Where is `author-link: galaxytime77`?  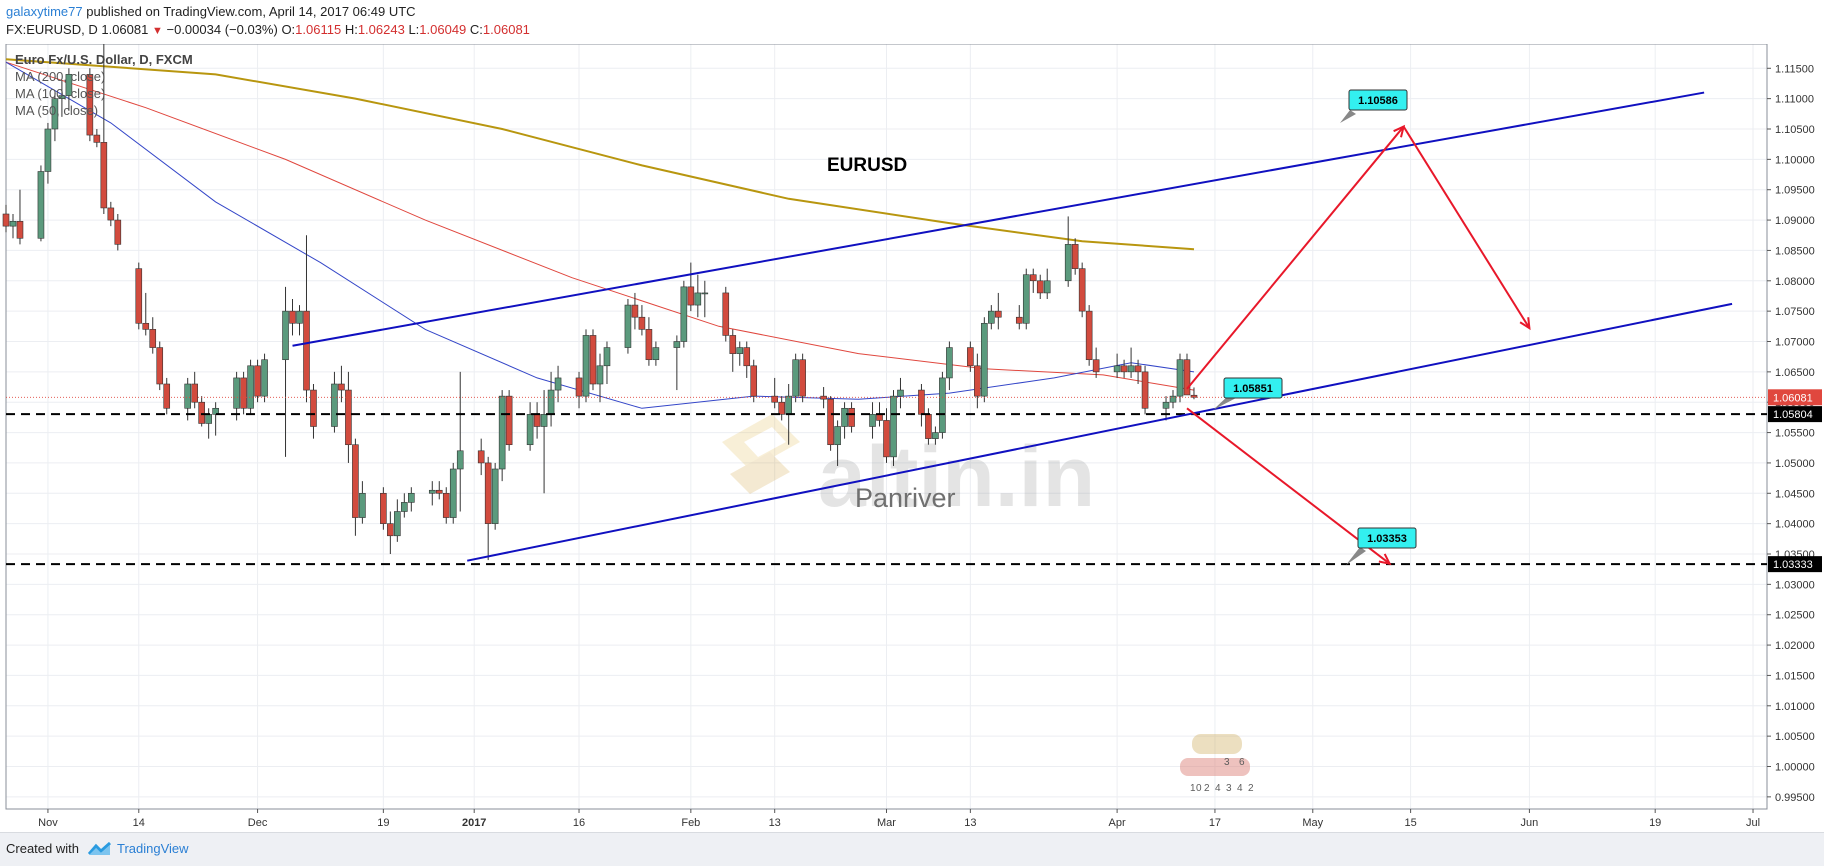 author-link: galaxytime77 is located at coordinates (44, 11).